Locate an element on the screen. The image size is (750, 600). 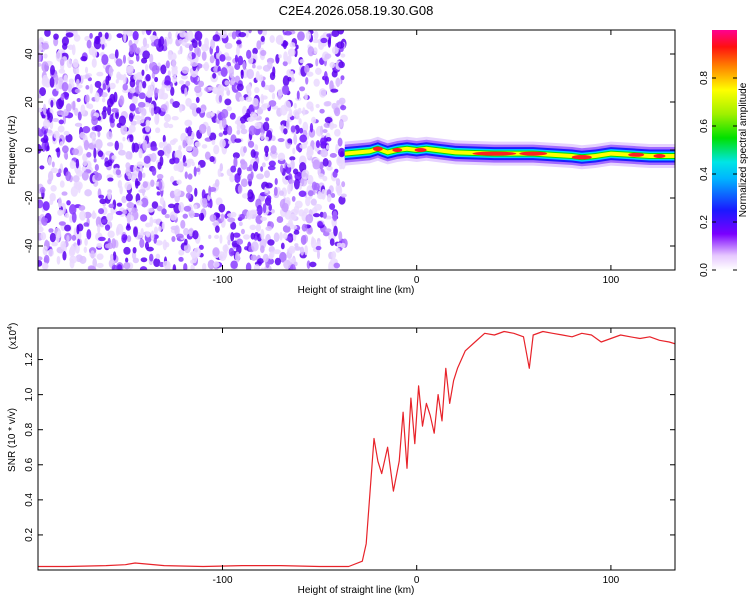
snr-y-scale-base: (x10 is located at coordinates (13, 339).